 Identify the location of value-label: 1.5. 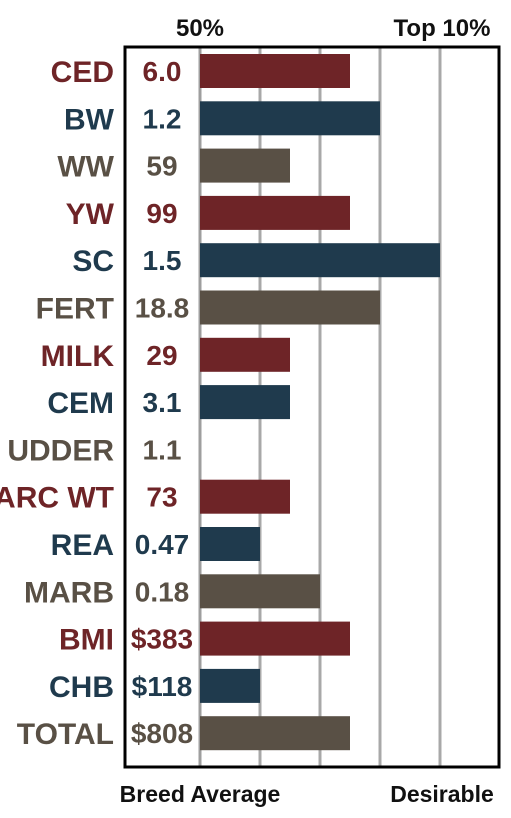
(162, 260).